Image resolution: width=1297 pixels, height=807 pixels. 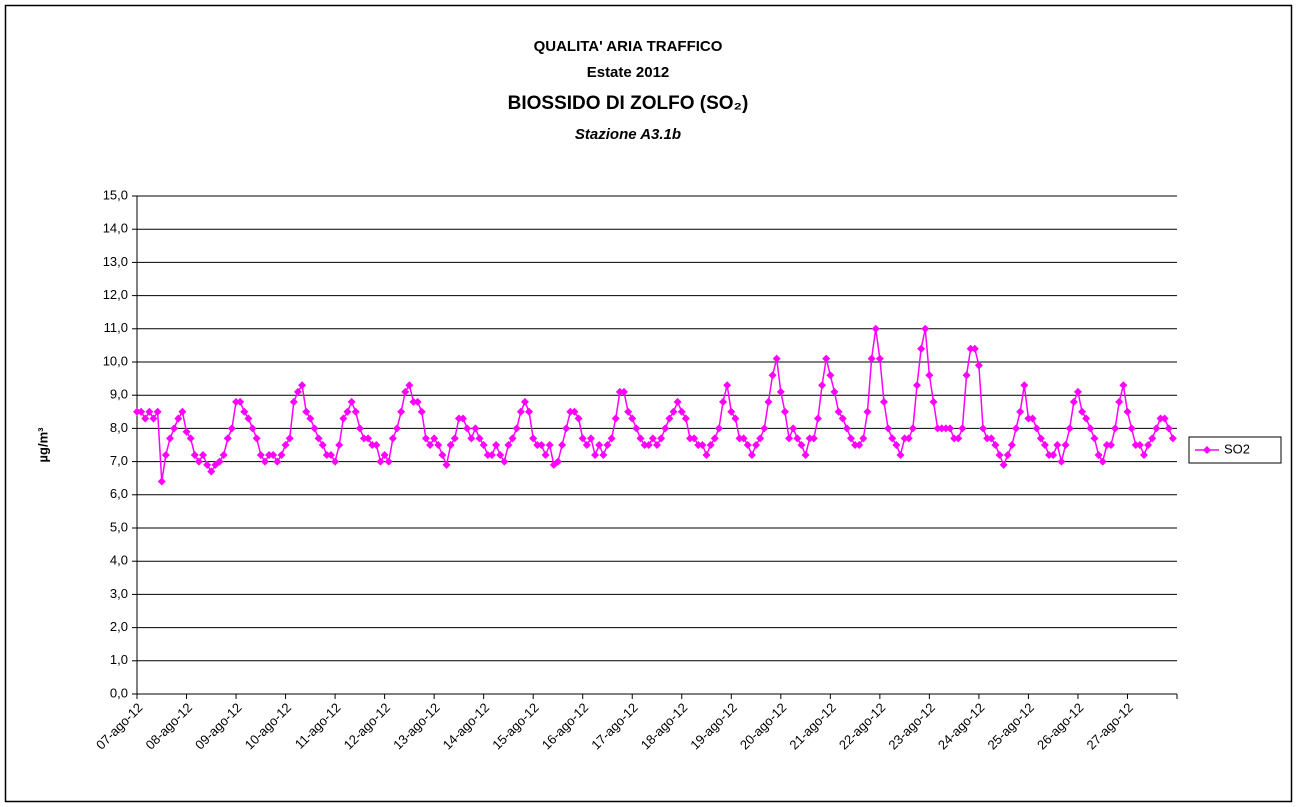 I want to click on y-axis-label: µg/m³, so click(x=42, y=445).